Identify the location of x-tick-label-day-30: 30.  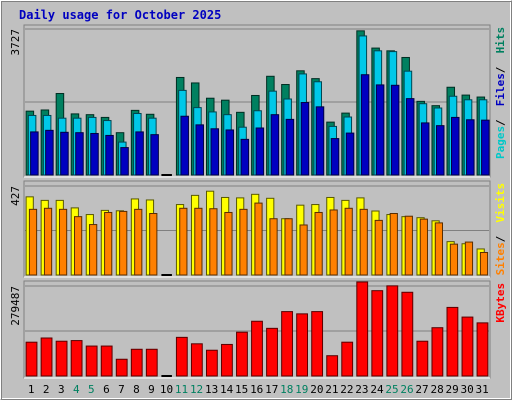
(467, 389).